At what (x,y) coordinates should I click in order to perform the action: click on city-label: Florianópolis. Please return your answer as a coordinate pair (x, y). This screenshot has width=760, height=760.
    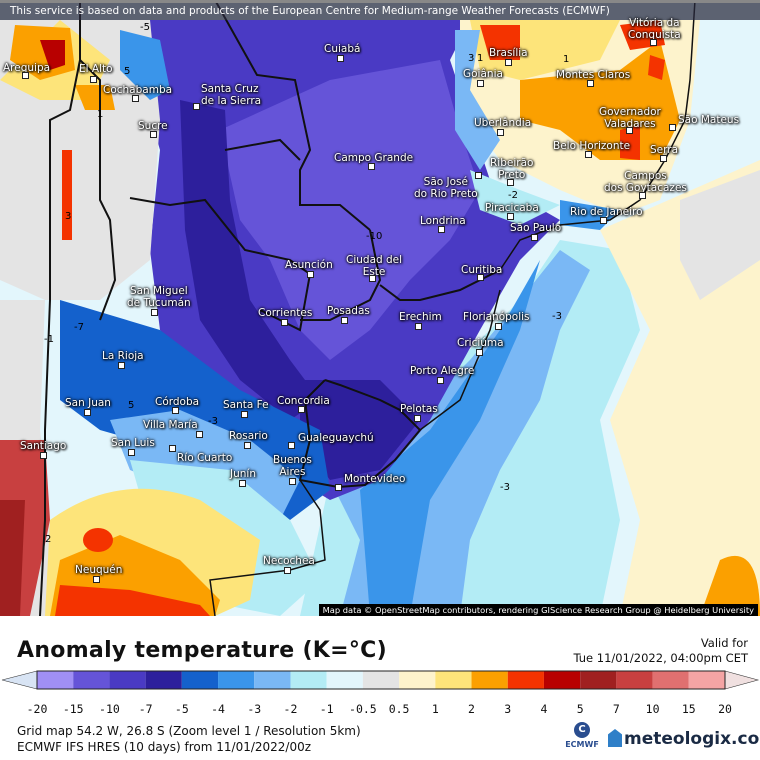
    Looking at the image, I should click on (496, 317).